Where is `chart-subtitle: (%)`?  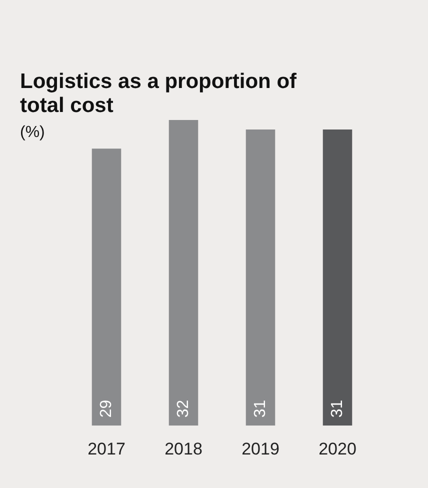
chart-subtitle: (%) is located at coordinates (32, 133).